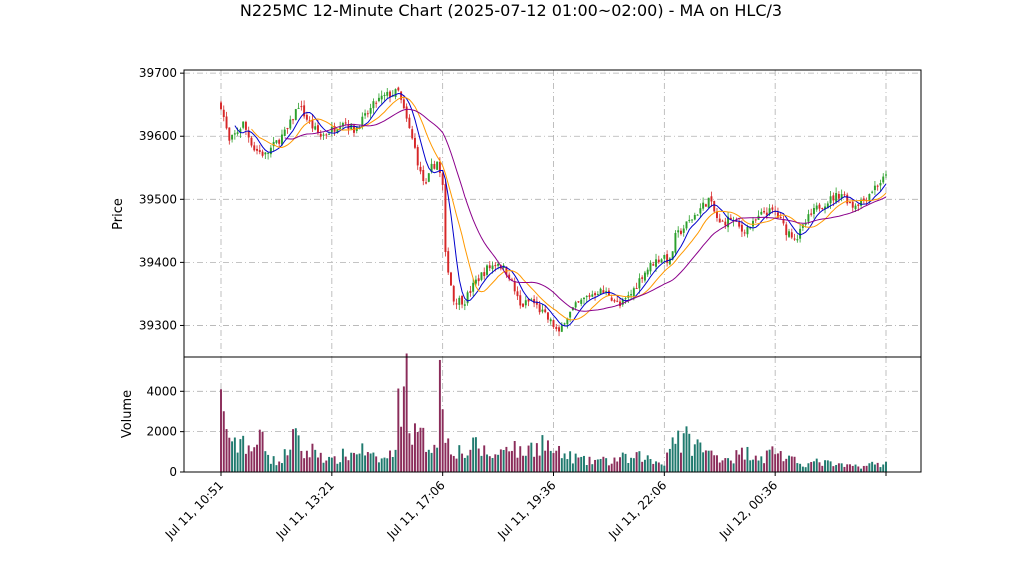 Image resolution: width=1022 pixels, height=575 pixels. I want to click on volume-y-ticks: 0 2000 4000, so click(165, 431).